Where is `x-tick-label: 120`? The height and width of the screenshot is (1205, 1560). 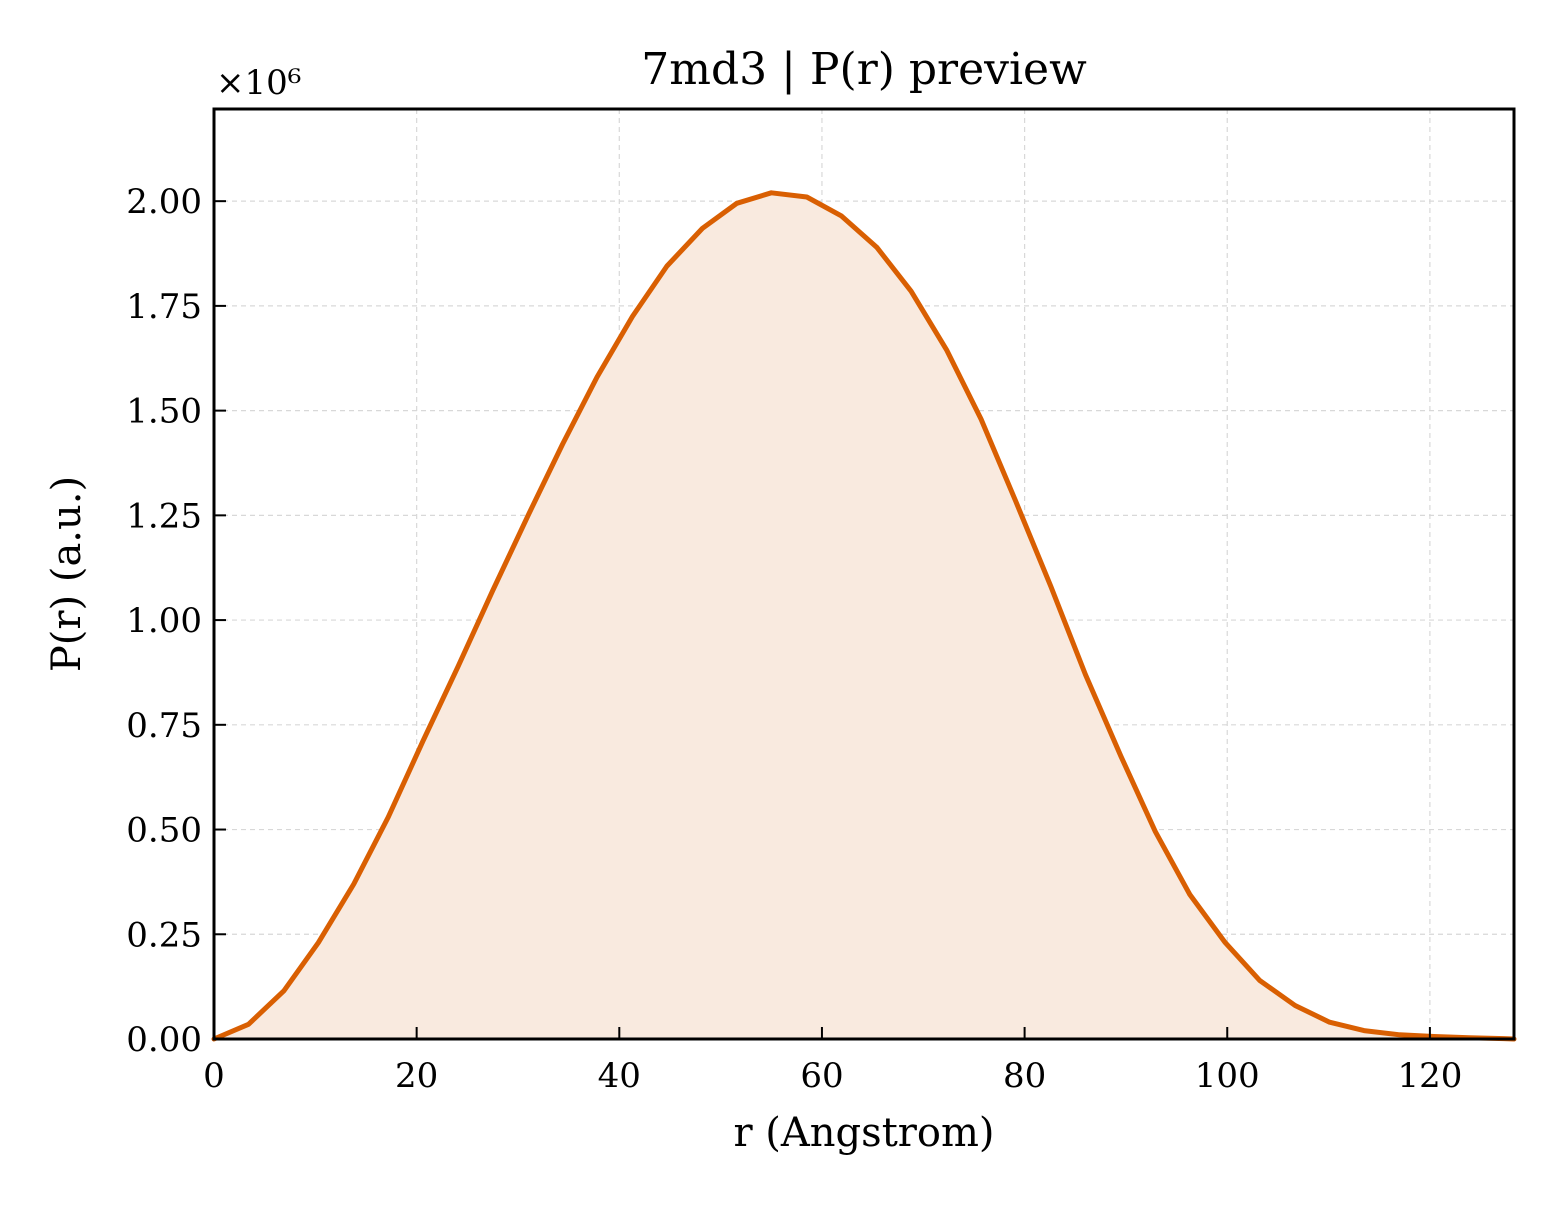 x-tick-label: 120 is located at coordinates (1429, 1076).